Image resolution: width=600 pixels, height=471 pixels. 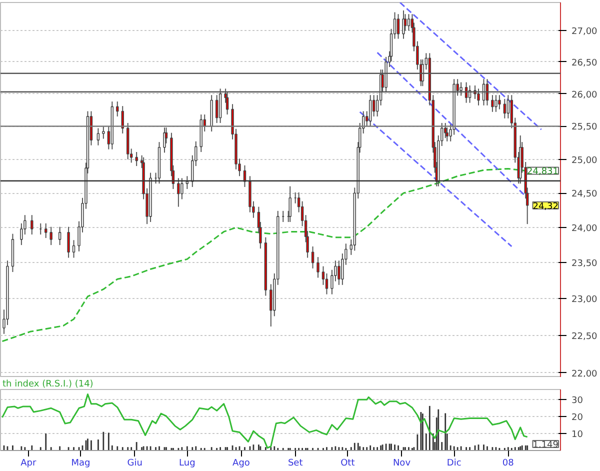 What do you see at coordinates (264, 421) in the screenshot?
I see `line-series` at bounding box center [264, 421].